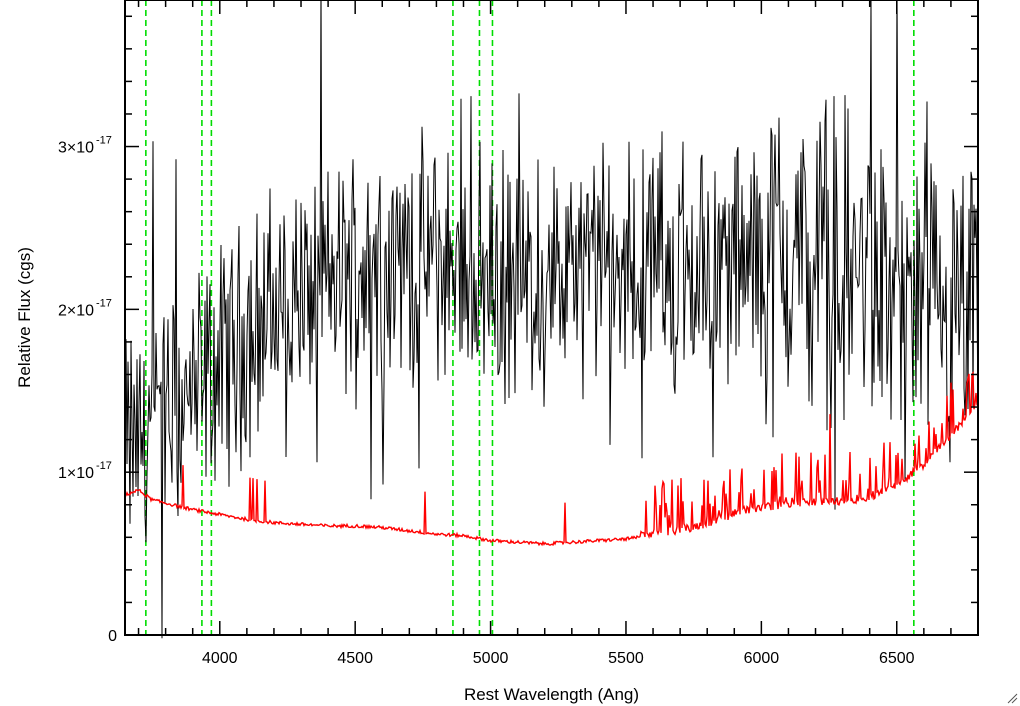 This screenshot has height=706, width=1020. What do you see at coordinates (626, 658) in the screenshot?
I see `x-tick-label: 5500` at bounding box center [626, 658].